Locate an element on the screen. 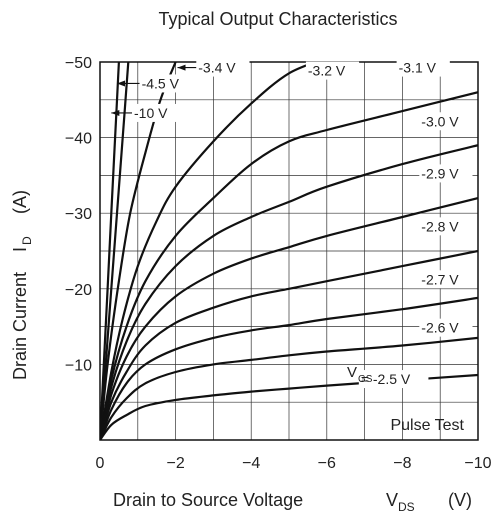 The image size is (497, 528). x-tick-label: −6 is located at coordinates (327, 463).